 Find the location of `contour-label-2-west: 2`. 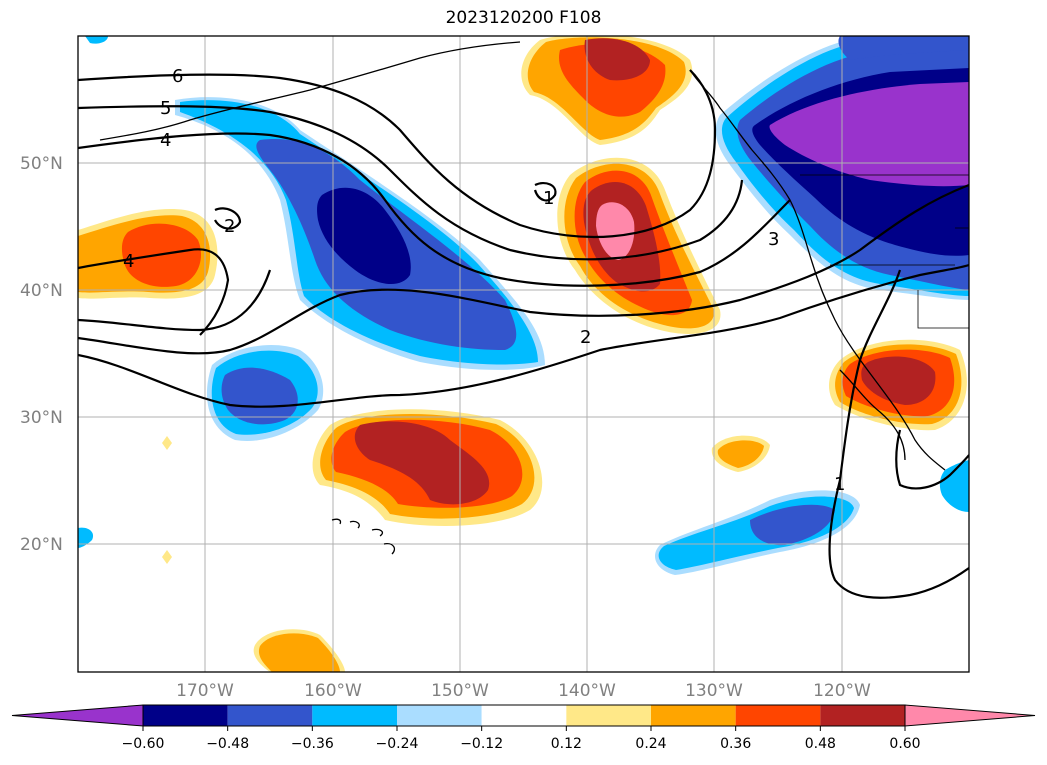

contour-label-2-west: 2 is located at coordinates (229, 226).